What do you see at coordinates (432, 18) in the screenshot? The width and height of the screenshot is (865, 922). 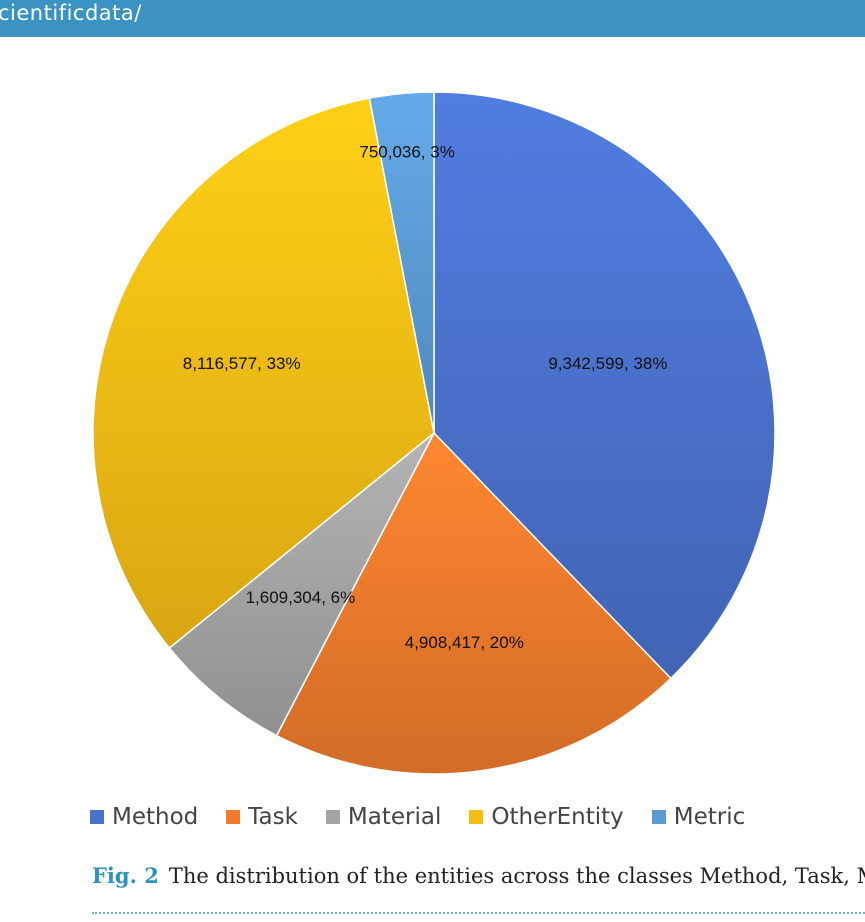 I see `journal-header-bar: cientificdata/` at bounding box center [432, 18].